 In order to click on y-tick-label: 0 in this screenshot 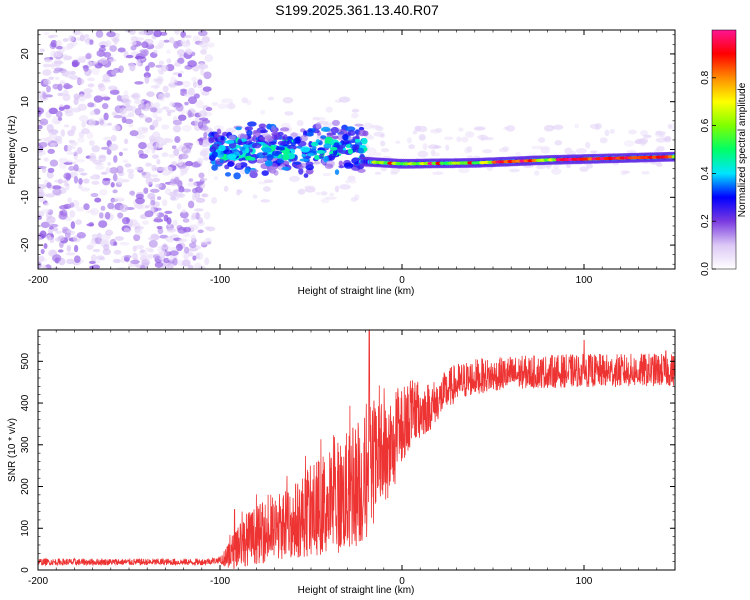, I will do `click(25, 570)`.